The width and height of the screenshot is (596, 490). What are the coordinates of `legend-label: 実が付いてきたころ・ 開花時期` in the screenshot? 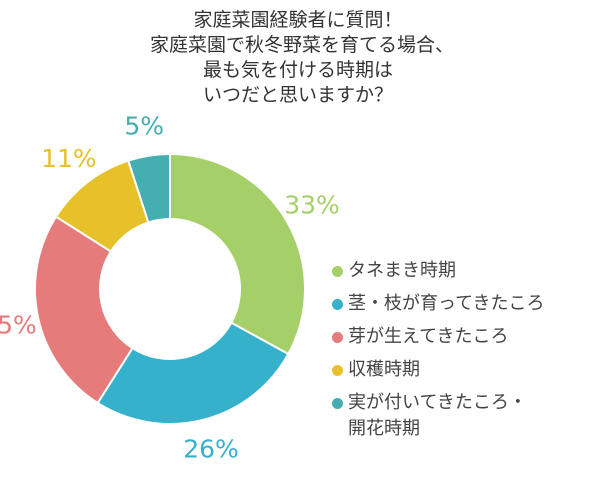 It's located at (437, 415).